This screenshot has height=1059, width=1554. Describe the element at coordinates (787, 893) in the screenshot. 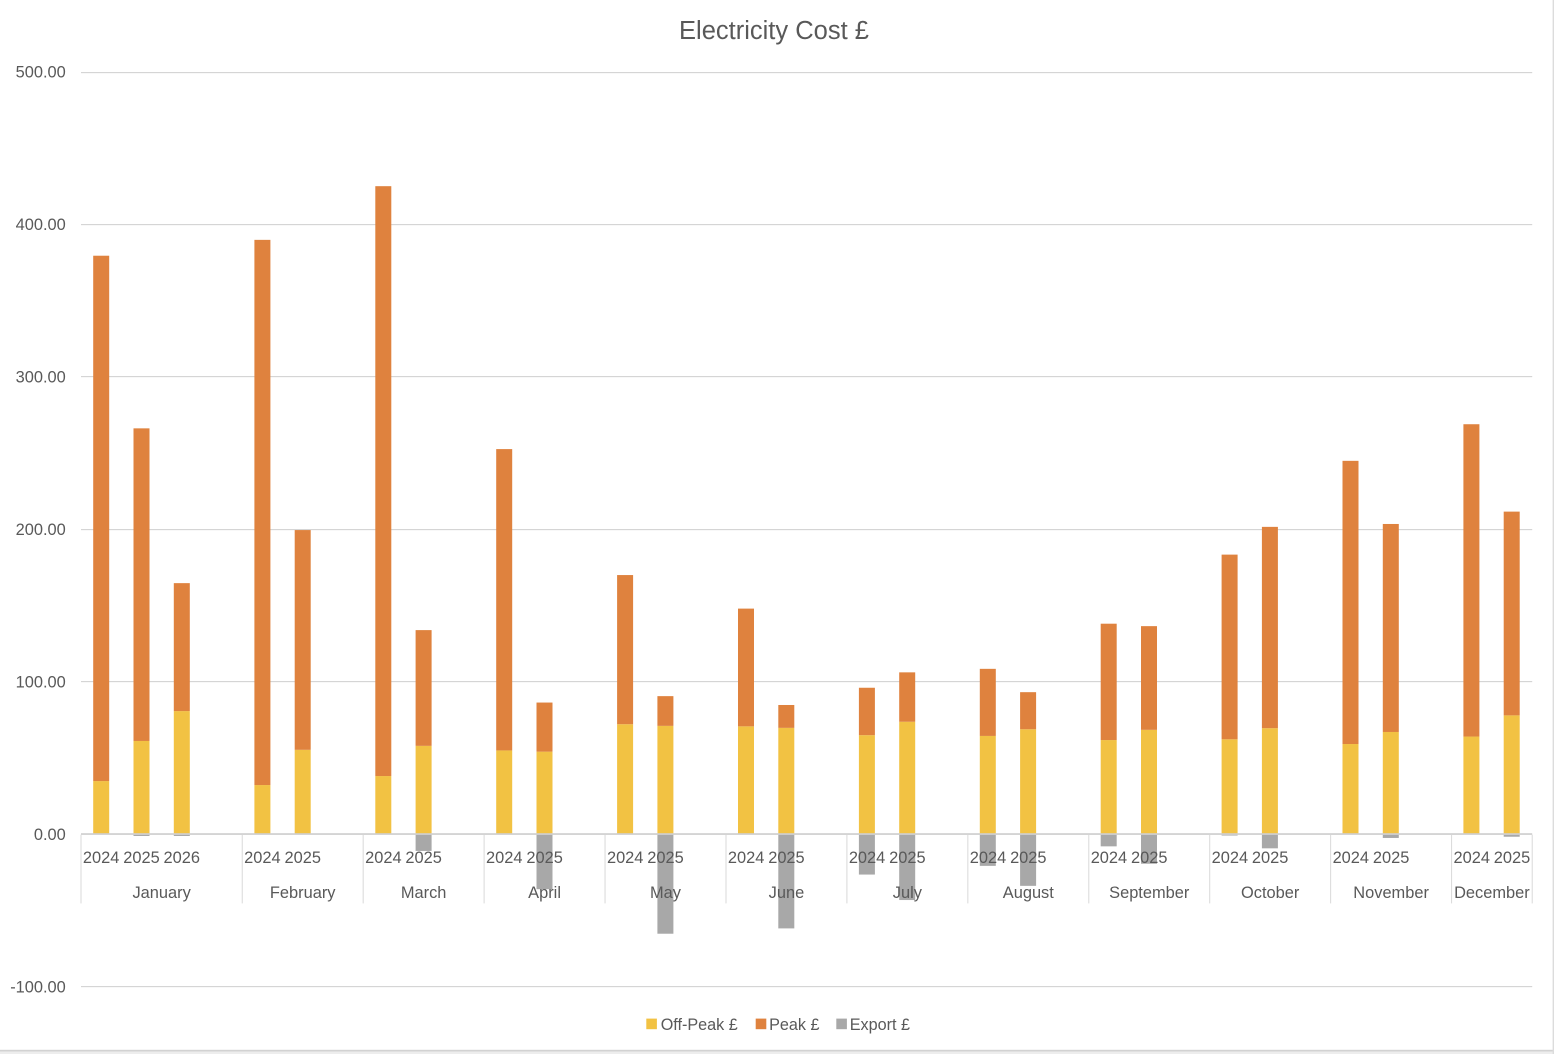

I see `svg-text: June` at that location.